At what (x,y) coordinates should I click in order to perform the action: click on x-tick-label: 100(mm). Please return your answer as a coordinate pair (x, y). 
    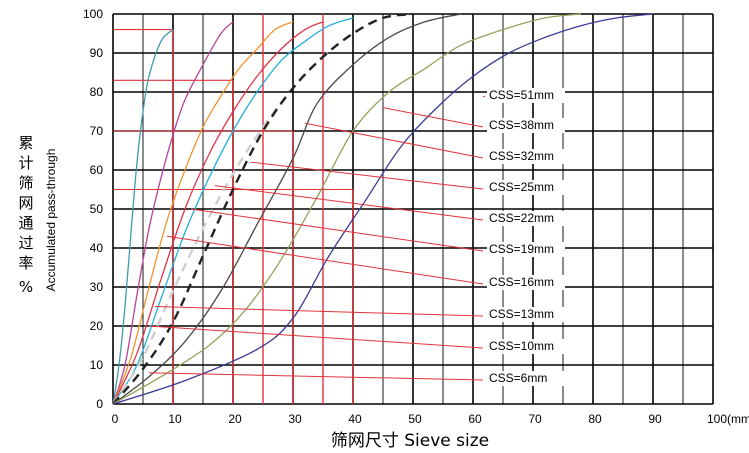
    Looking at the image, I should click on (728, 419).